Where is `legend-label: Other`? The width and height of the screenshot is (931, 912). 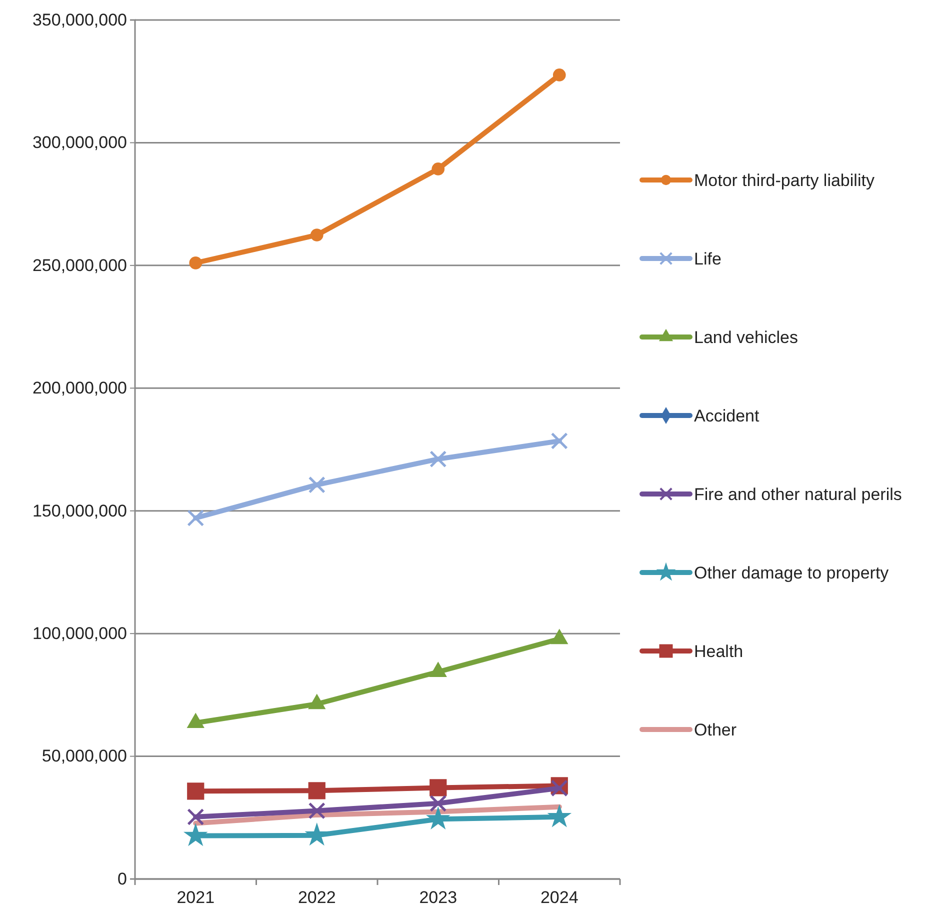 legend-label: Other is located at coordinates (715, 730).